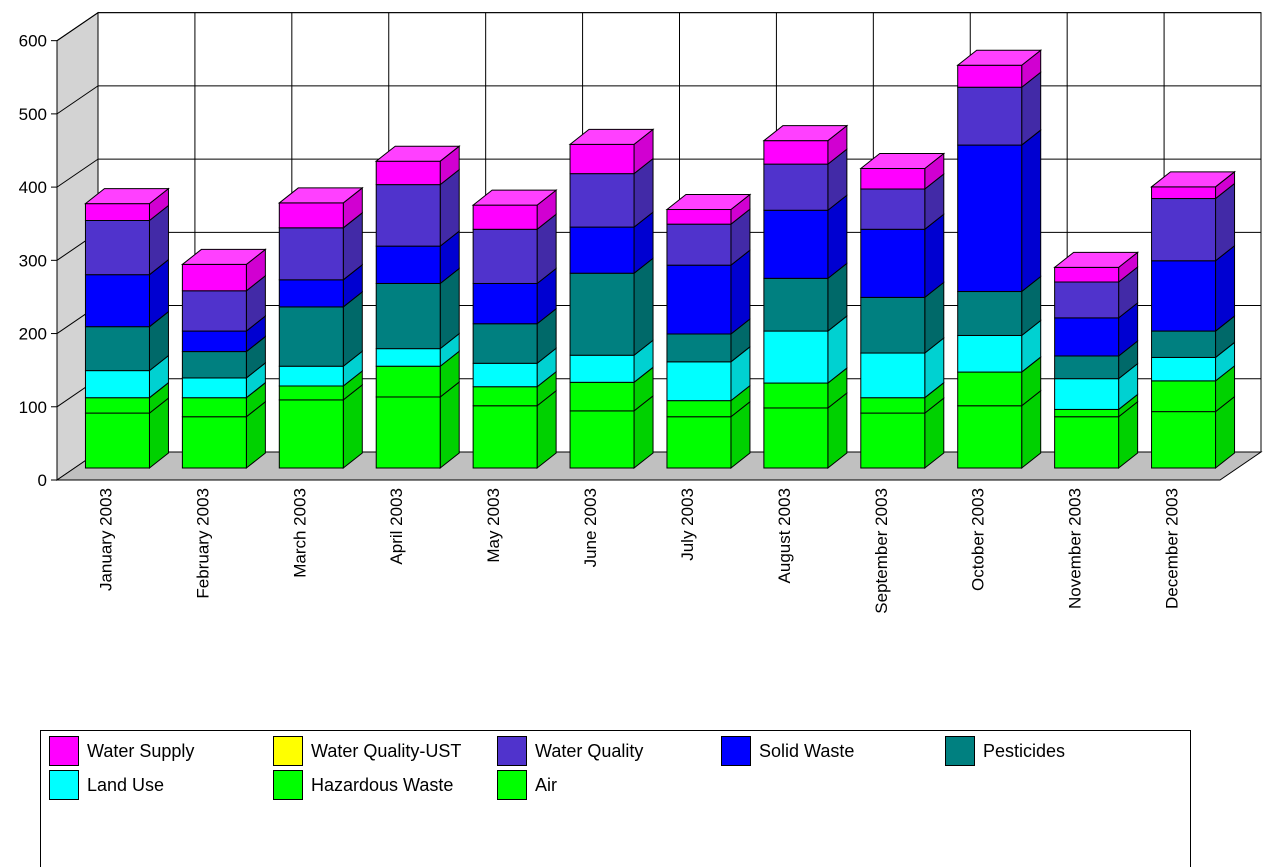 Image resolution: width=1267 pixels, height=867 pixels. What do you see at coordinates (493, 525) in the screenshot?
I see `x-category-label: May 2003` at bounding box center [493, 525].